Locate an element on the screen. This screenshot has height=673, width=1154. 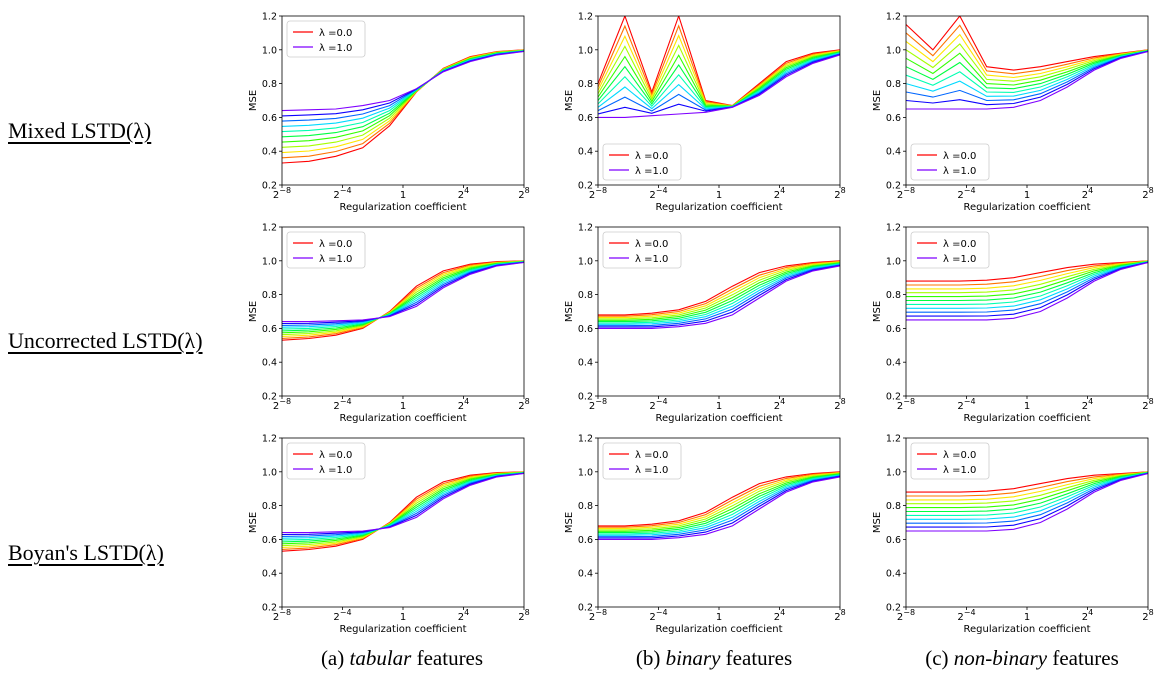
xtick-label-mixed-lstd-non-binary-4: 28 is located at coordinates (1147, 193).